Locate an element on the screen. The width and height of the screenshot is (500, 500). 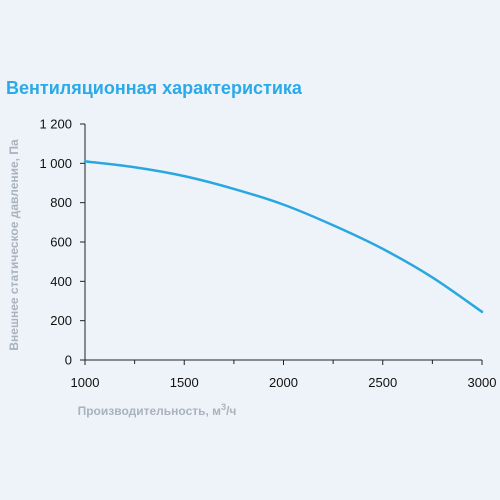
y-tick-label: 200 is located at coordinates (61, 320).